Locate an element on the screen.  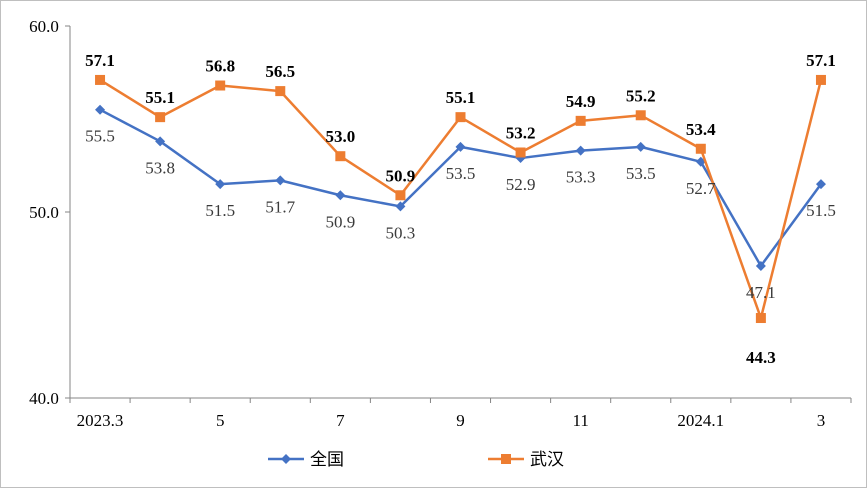
data-label-national: 53.8 is located at coordinates (160, 167).